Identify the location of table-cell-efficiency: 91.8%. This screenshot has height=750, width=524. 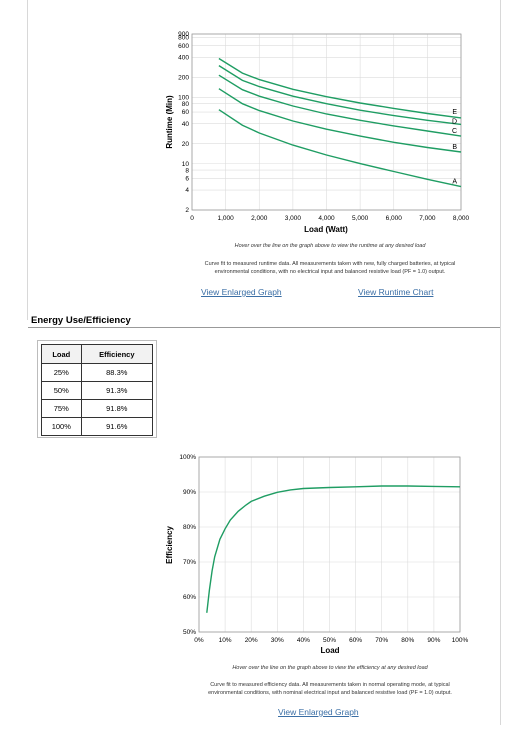
(117, 408).